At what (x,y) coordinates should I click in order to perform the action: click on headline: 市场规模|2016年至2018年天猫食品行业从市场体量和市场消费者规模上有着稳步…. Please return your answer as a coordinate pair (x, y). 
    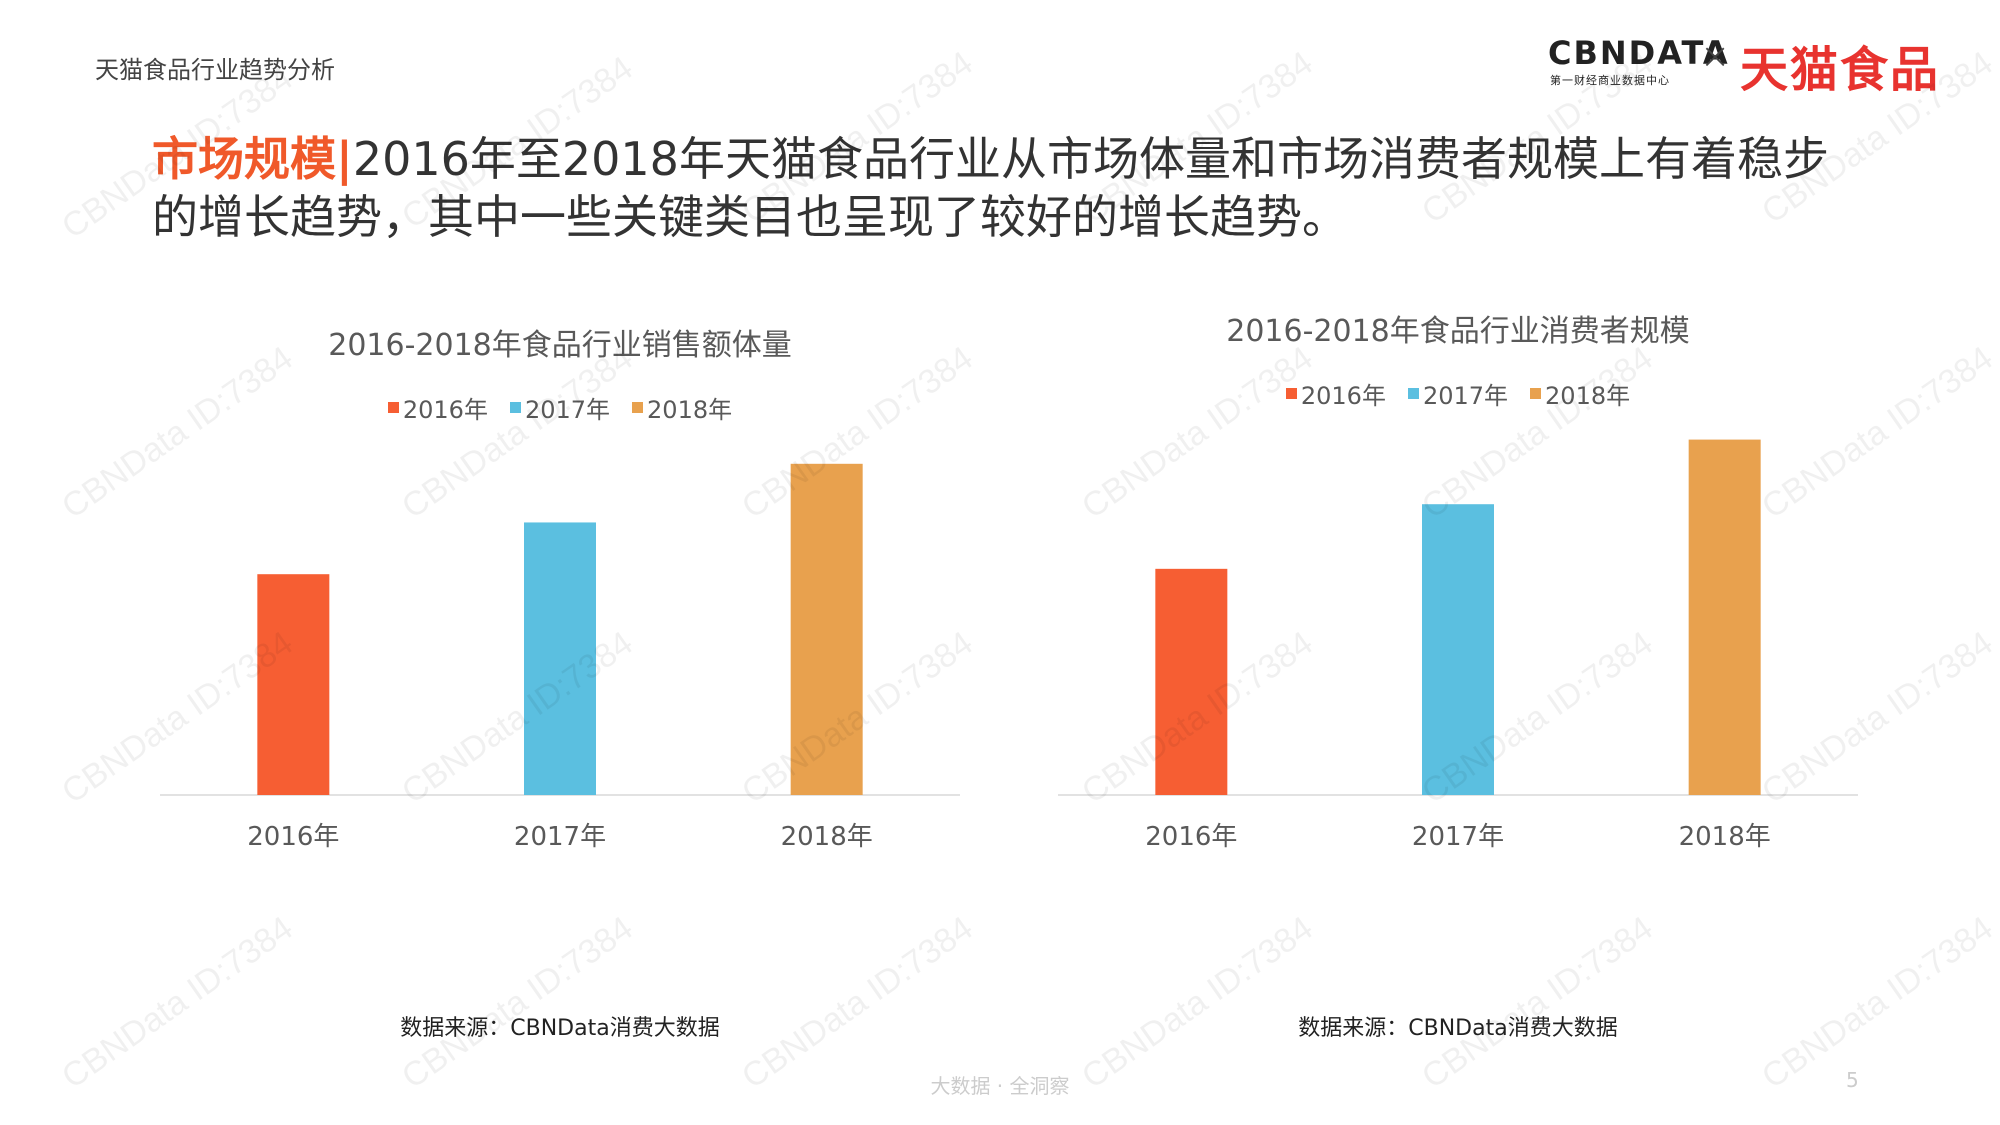
    Looking at the image, I should click on (1002, 188).